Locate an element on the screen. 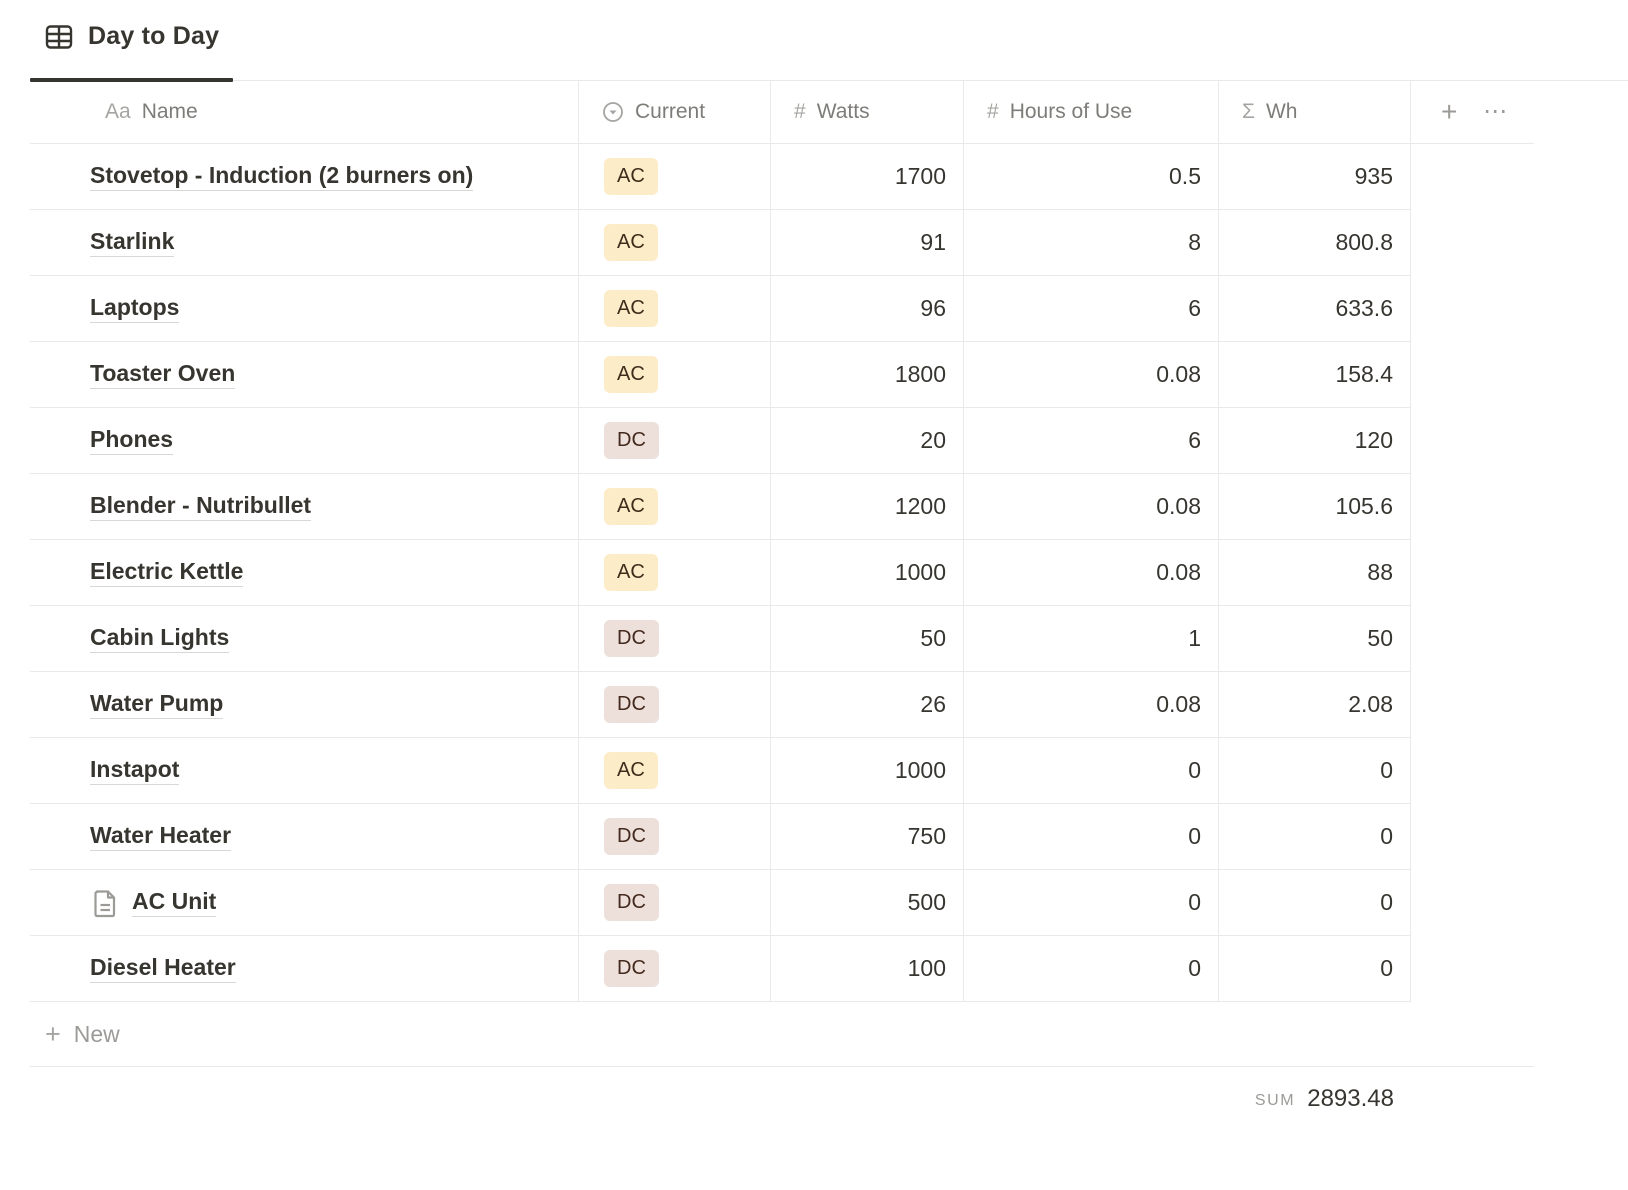 Image resolution: width=1628 pixels, height=1190 pixels. row-title: Toaster Oven is located at coordinates (163, 374).